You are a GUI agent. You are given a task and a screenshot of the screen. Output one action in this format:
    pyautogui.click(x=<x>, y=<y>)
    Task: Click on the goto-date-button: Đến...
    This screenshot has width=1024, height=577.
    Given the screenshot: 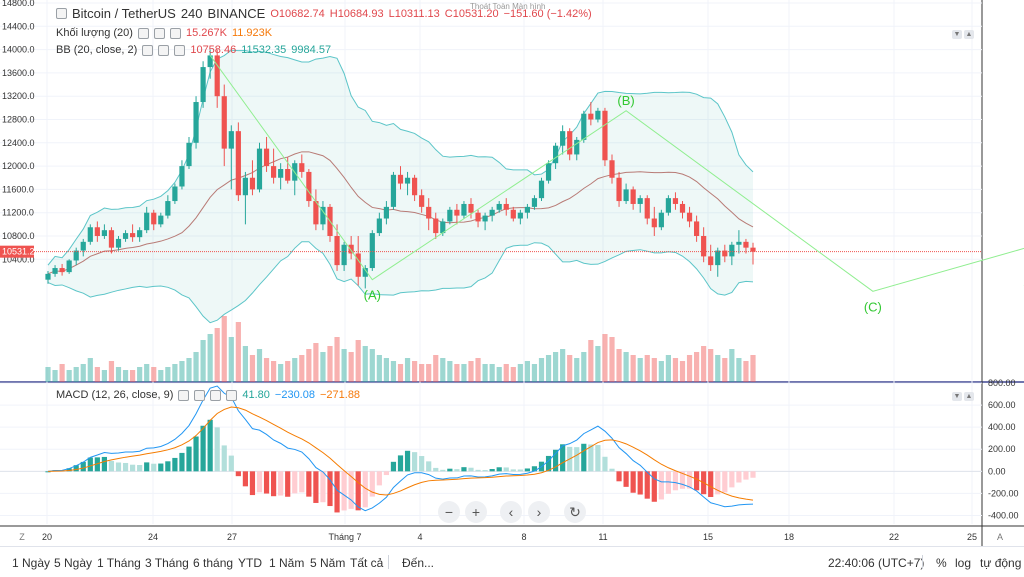 What is the action you would take?
    pyautogui.click(x=418, y=563)
    